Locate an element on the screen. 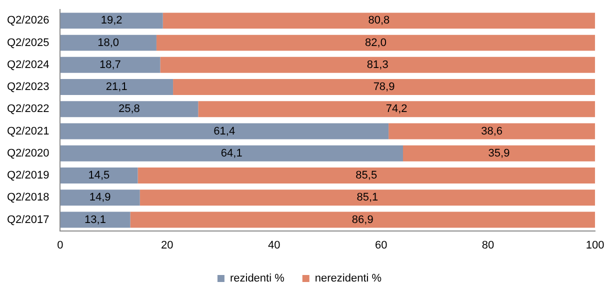 This screenshot has height=294, width=615. data-label: 74,2 is located at coordinates (397, 109).